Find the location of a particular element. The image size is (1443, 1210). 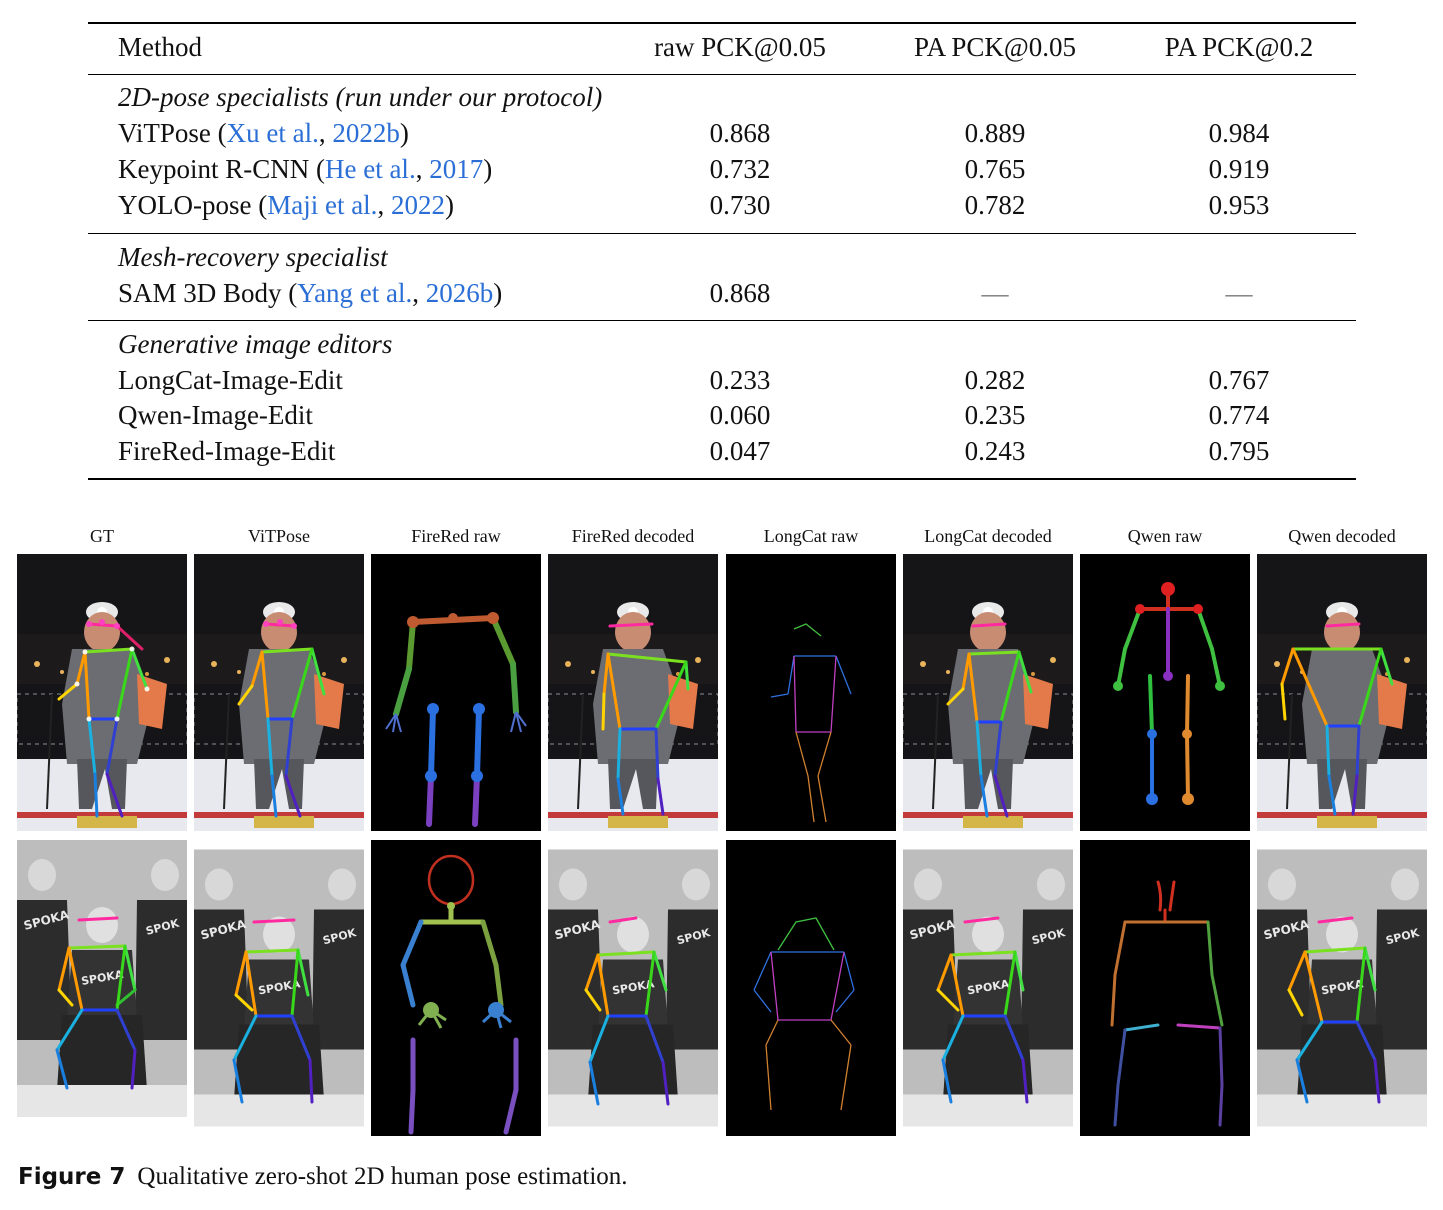

header-pa-pck02: PA PCK@0.2 is located at coordinates (1239, 47).